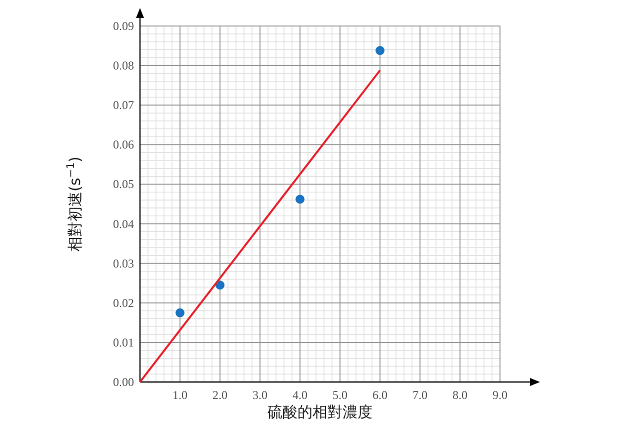 This screenshot has height=430, width=640. Describe the element at coordinates (123, 263) in the screenshot. I see `y-tick-label: 0.03` at that location.